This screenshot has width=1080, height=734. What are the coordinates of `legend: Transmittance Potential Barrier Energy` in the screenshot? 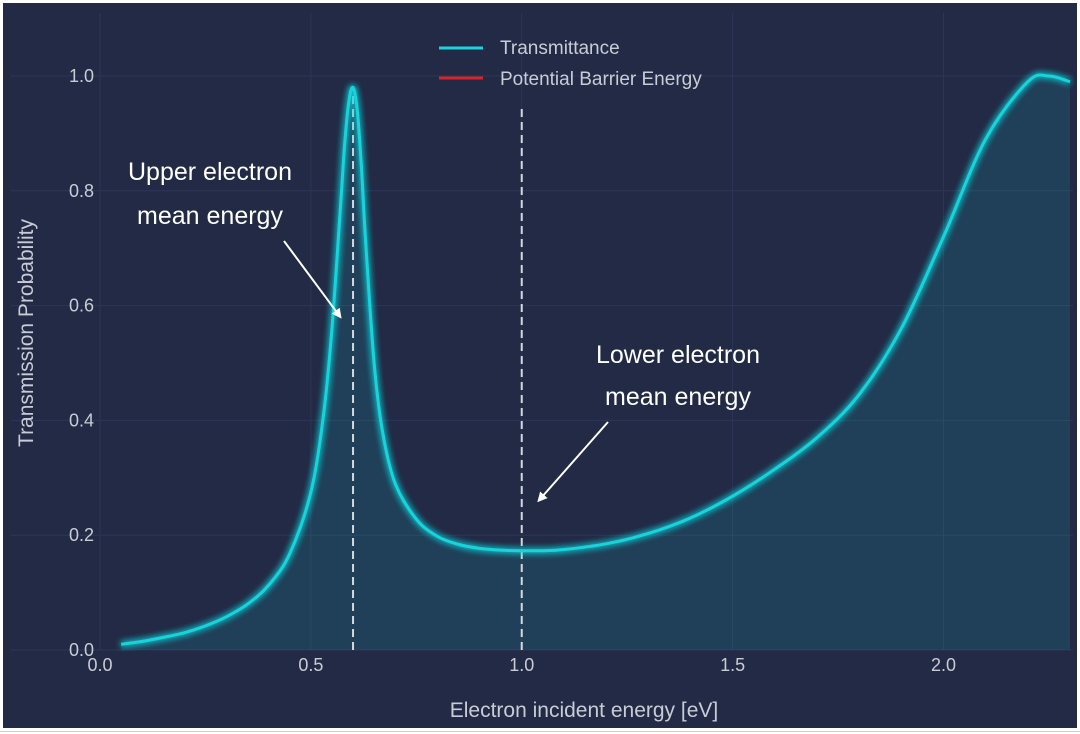 It's located at (570, 64).